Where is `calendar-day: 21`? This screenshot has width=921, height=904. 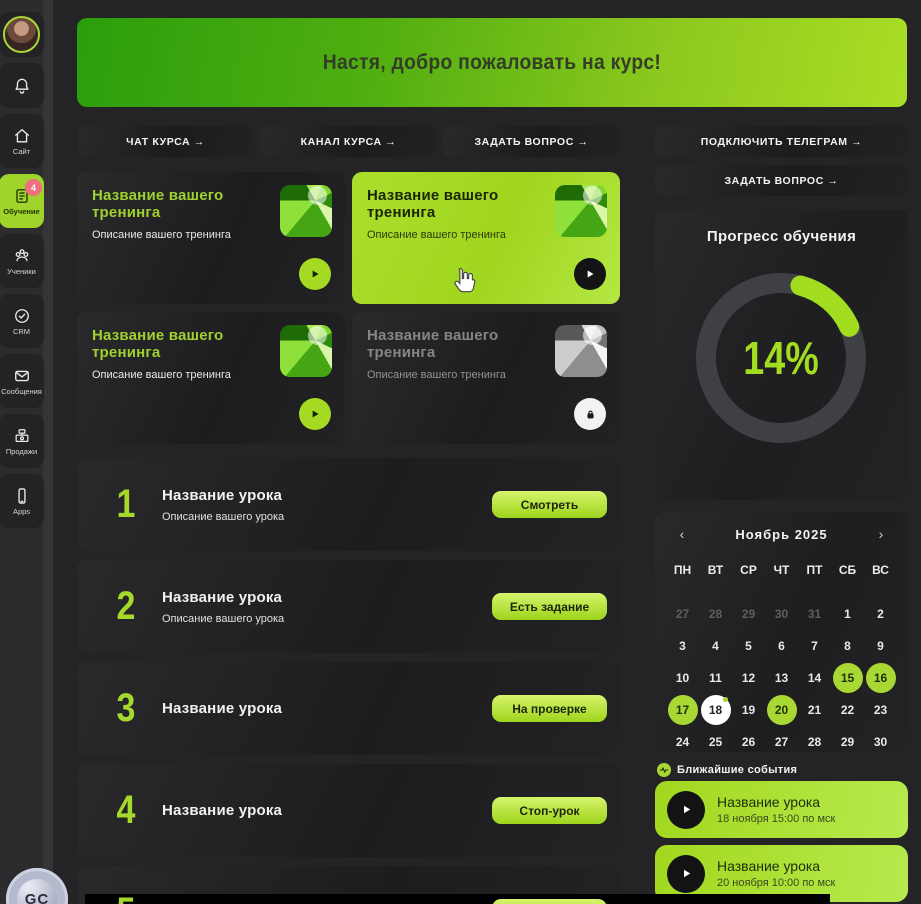
calendar-day: 21 is located at coordinates (814, 710).